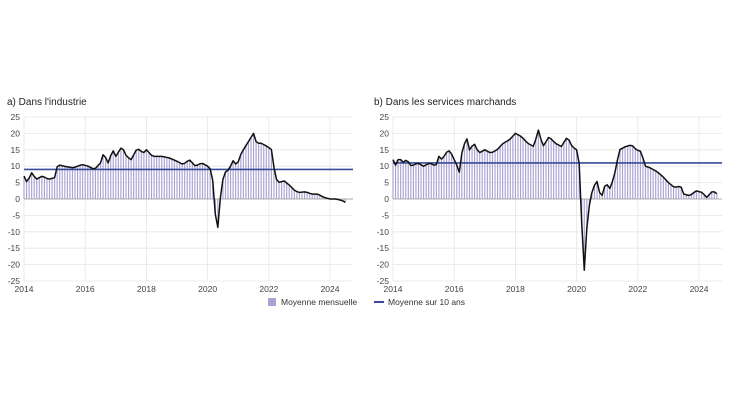 The width and height of the screenshot is (730, 410). What do you see at coordinates (14, 248) in the screenshot?
I see `y-tick-label: -15` at bounding box center [14, 248].